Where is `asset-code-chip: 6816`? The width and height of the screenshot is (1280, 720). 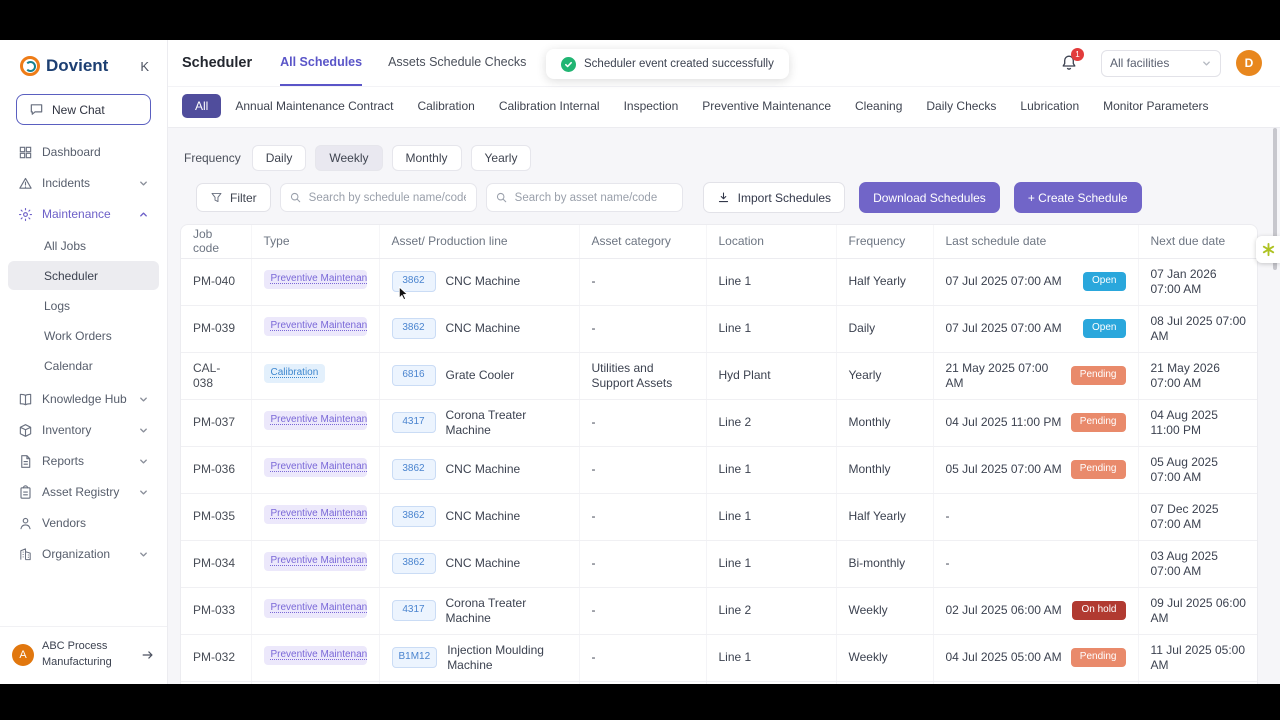 asset-code-chip: 6816 is located at coordinates (413, 375).